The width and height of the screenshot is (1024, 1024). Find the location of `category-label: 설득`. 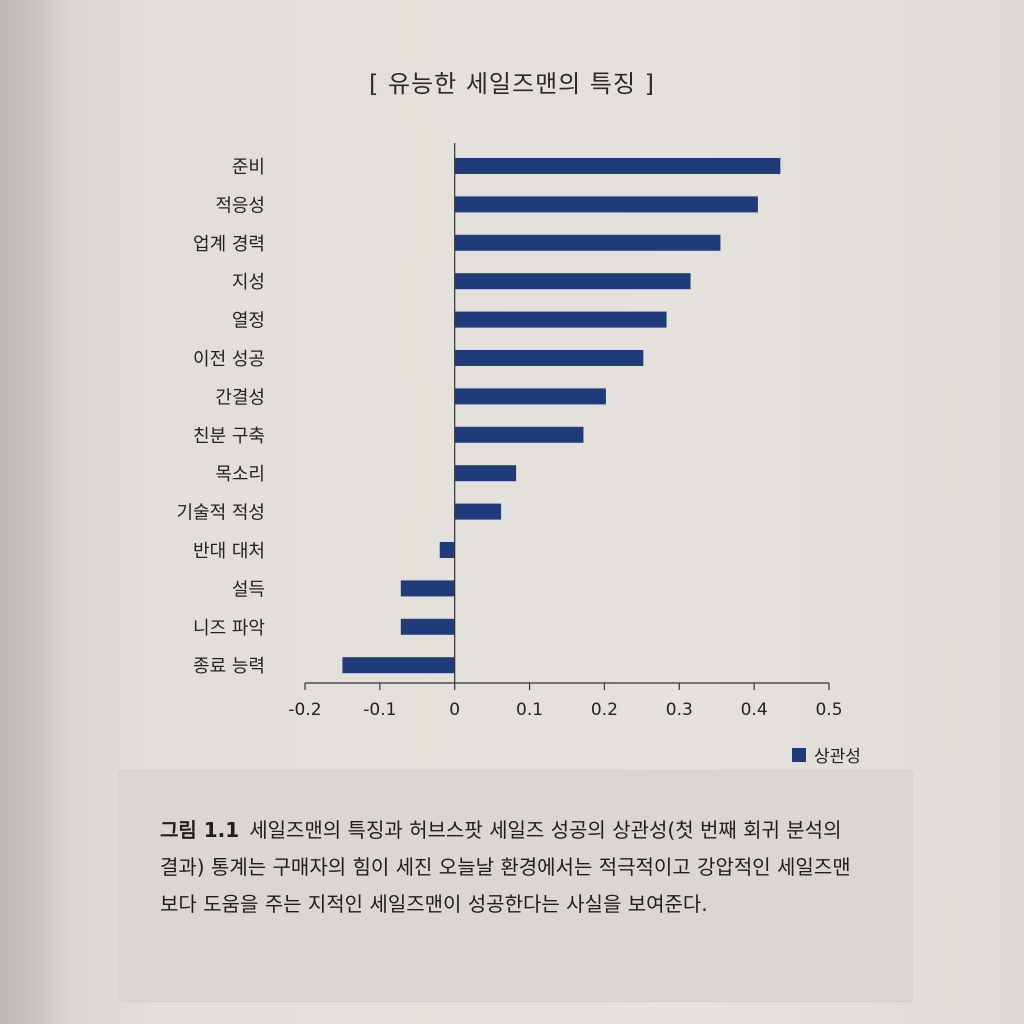

category-label: 설득 is located at coordinates (248, 589).